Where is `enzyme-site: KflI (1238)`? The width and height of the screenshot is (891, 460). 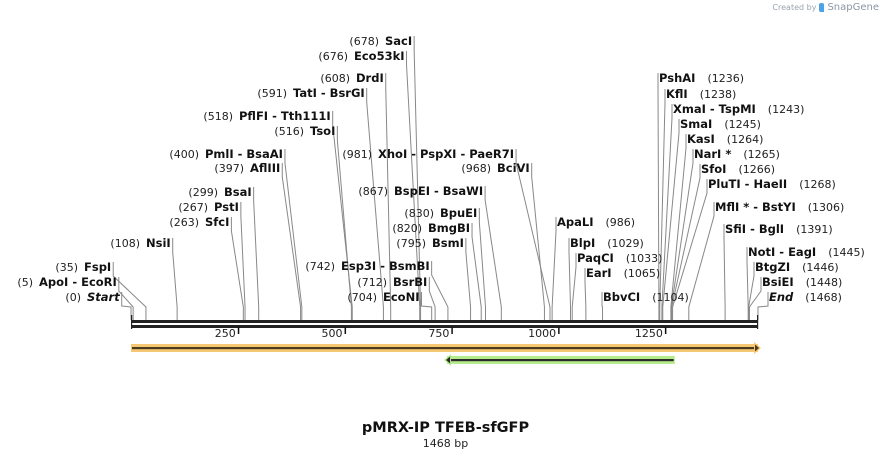 enzyme-site: KflI (1238) is located at coordinates (701, 94).